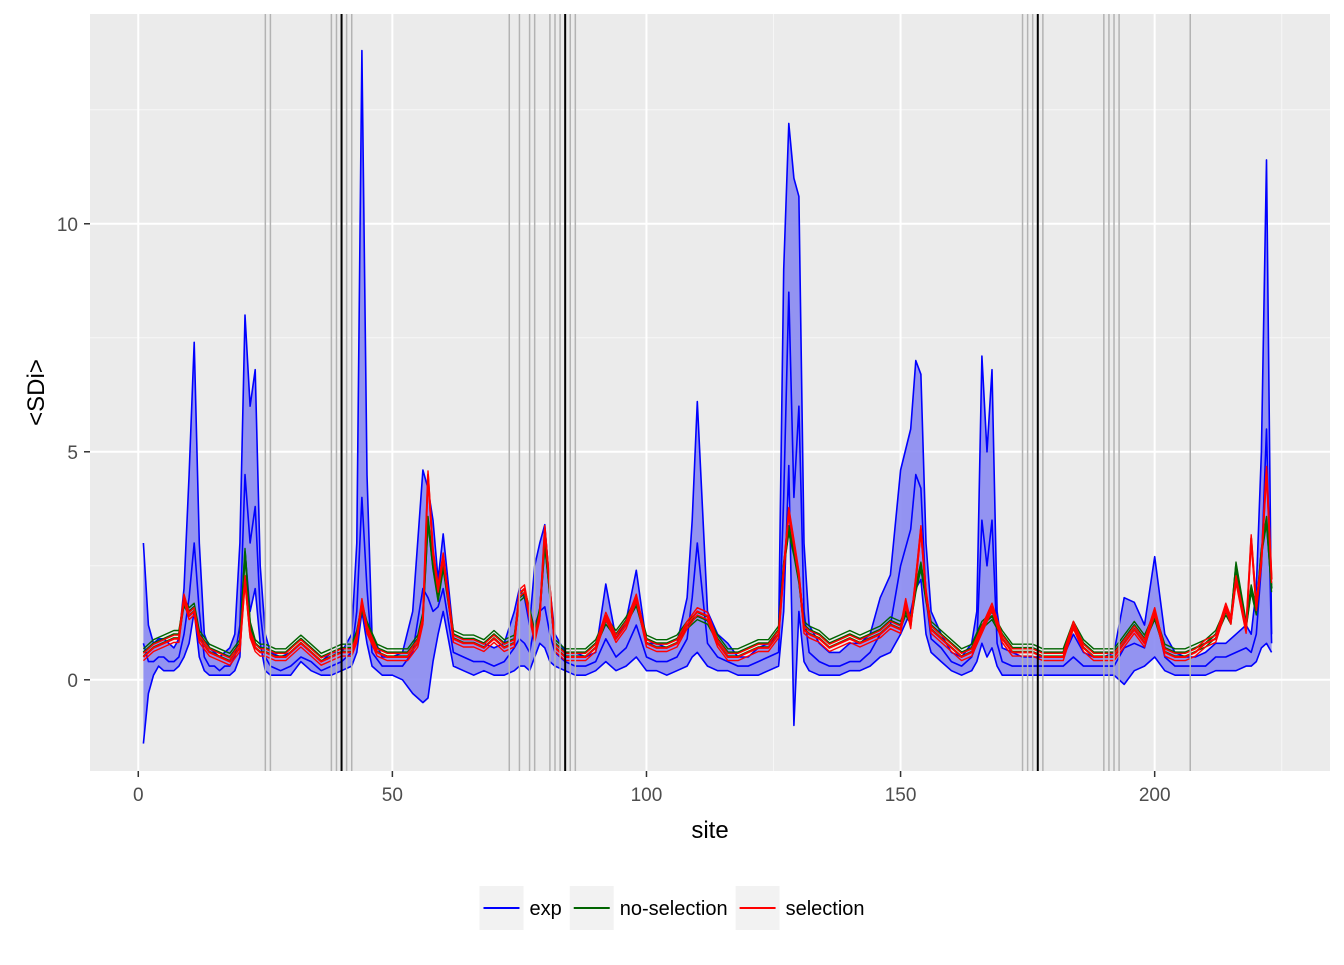 The height and width of the screenshot is (965, 1344). I want to click on legend-label: selection, so click(825, 909).